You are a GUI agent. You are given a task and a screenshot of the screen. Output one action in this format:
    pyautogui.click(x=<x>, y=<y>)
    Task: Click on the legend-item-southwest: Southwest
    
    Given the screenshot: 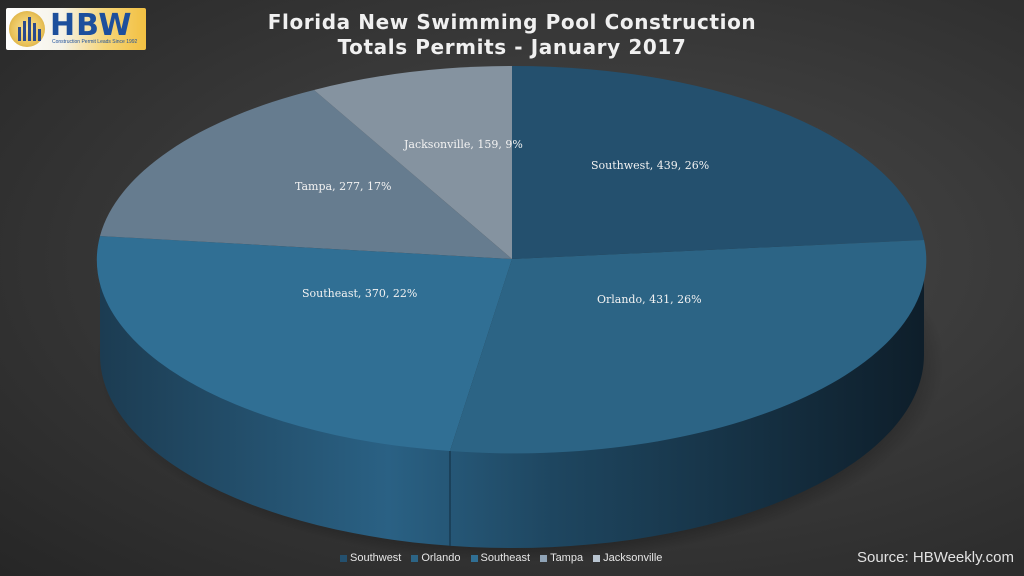 What is the action you would take?
    pyautogui.click(x=370, y=558)
    